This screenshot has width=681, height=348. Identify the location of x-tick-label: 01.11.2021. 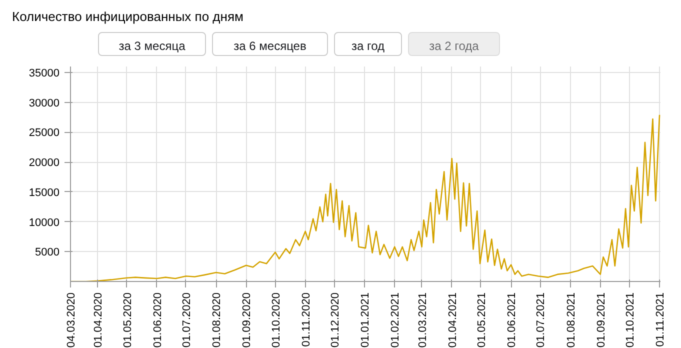
(660, 319).